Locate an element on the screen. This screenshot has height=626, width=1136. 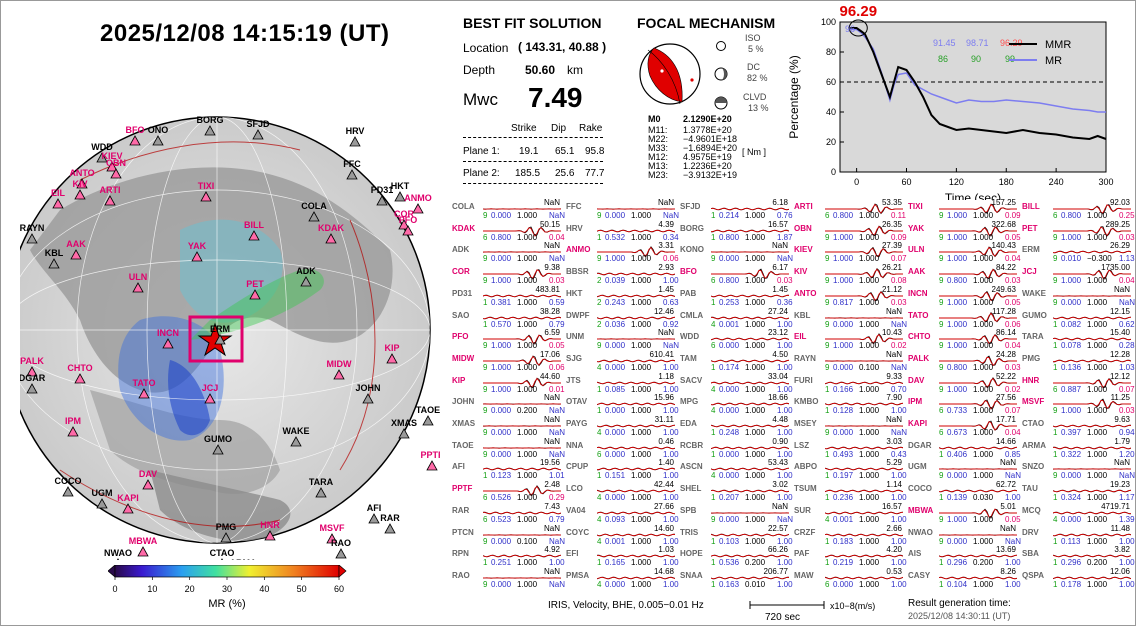
waveform-stat: 0.800 is located at coordinates (501, 237).